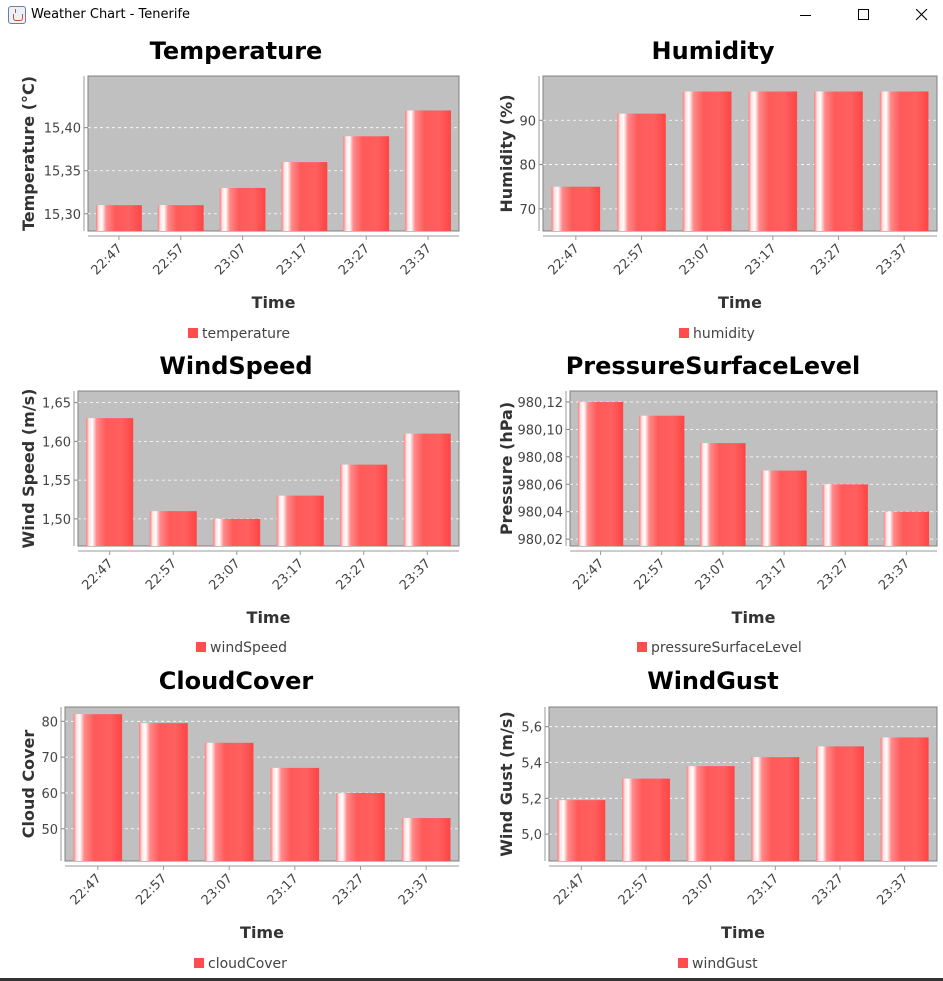  Describe the element at coordinates (56, 520) in the screenshot. I see `y-tick-label: 1,50` at that location.